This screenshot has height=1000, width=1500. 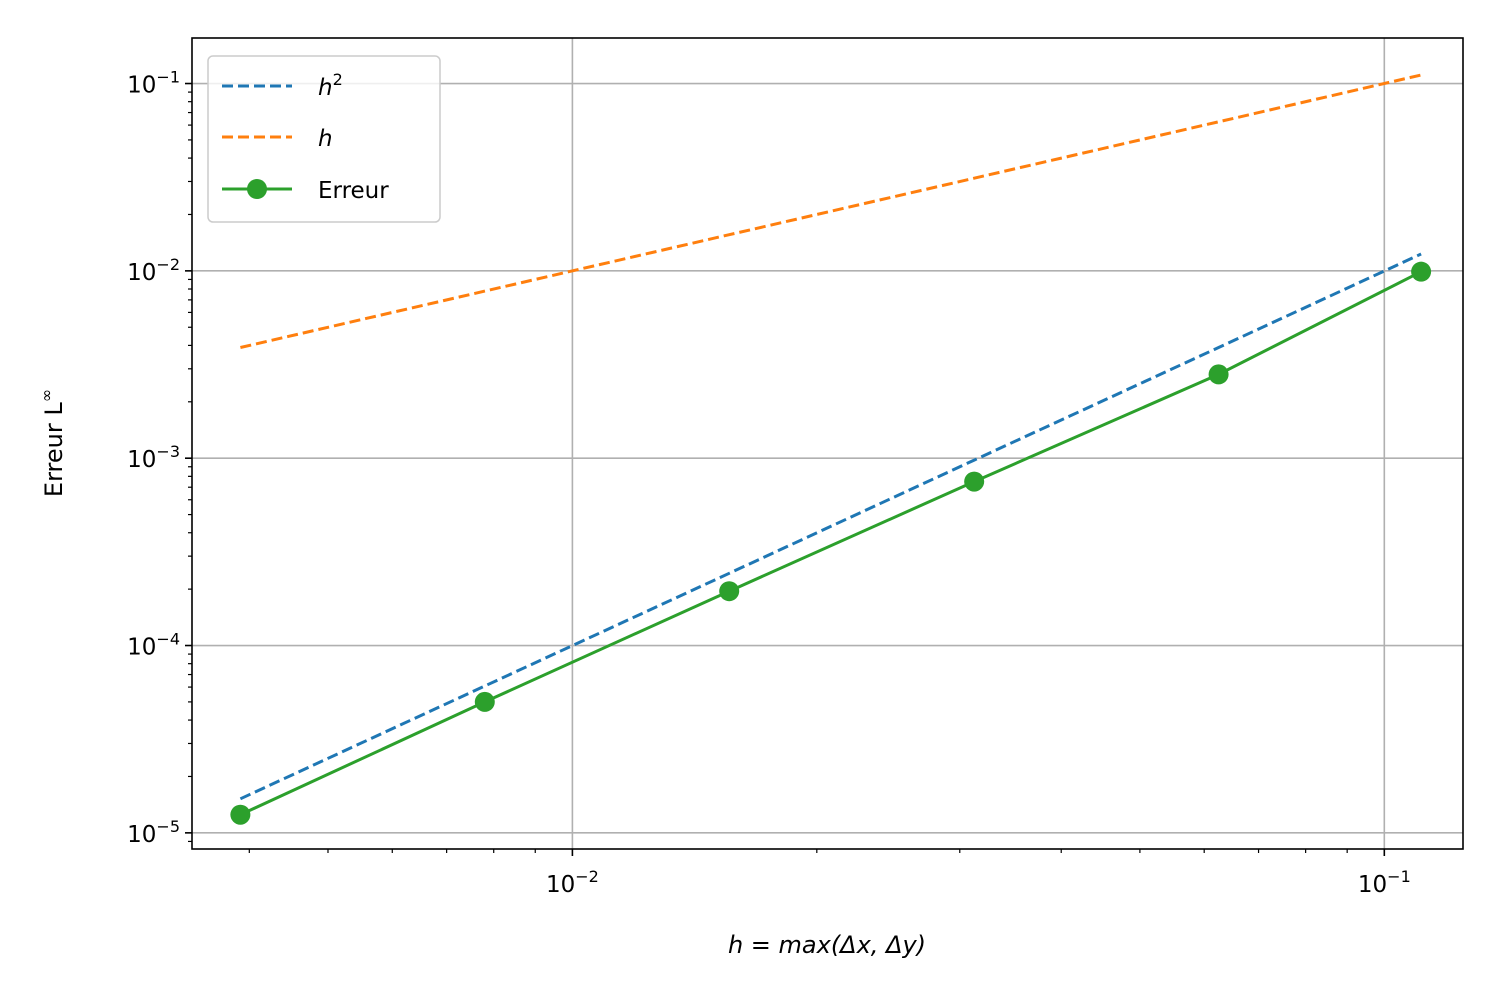 What do you see at coordinates (1399, 876) in the screenshot?
I see `x-tick-label-exp: −1` at bounding box center [1399, 876].